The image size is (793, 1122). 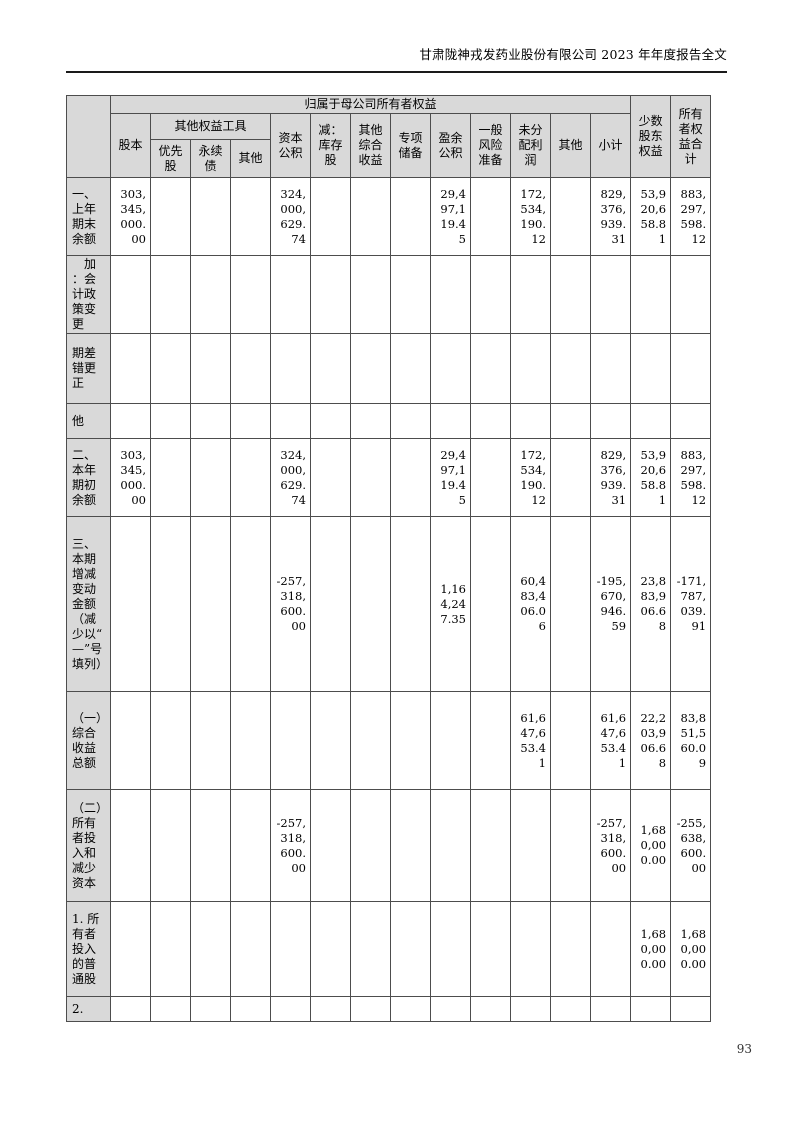 What do you see at coordinates (691, 845) in the screenshot?
I see `value-cell: -255,638,600.00` at bounding box center [691, 845].